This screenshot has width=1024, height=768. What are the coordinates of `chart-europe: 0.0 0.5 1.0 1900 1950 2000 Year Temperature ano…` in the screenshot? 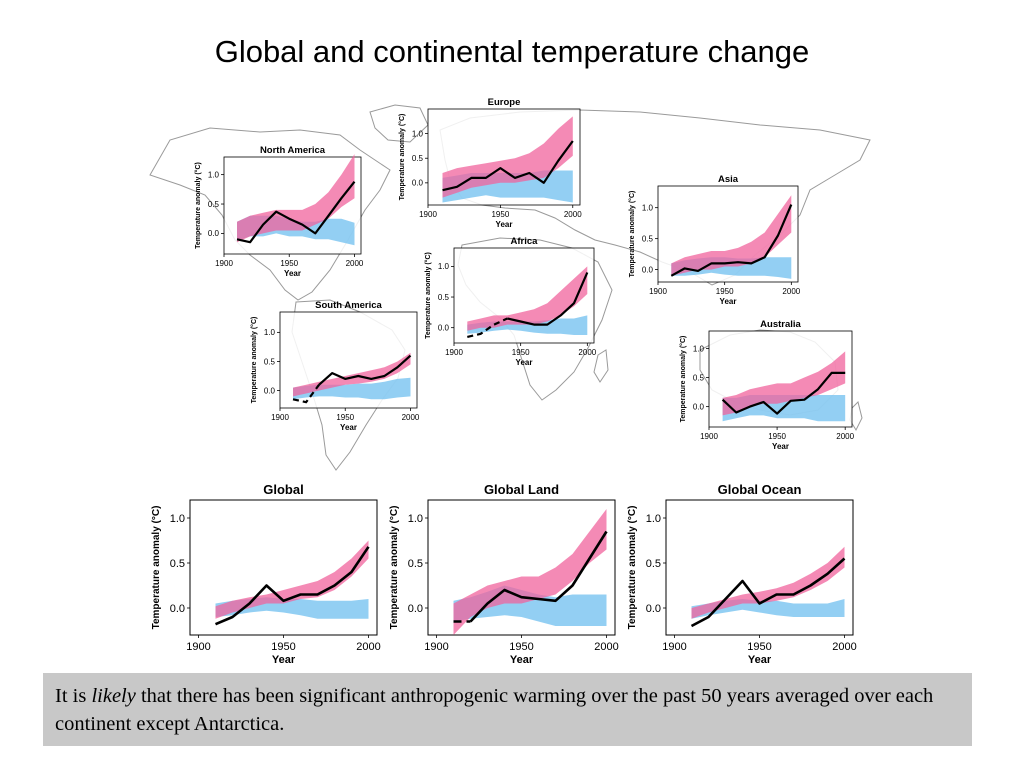 It's located at (490, 163).